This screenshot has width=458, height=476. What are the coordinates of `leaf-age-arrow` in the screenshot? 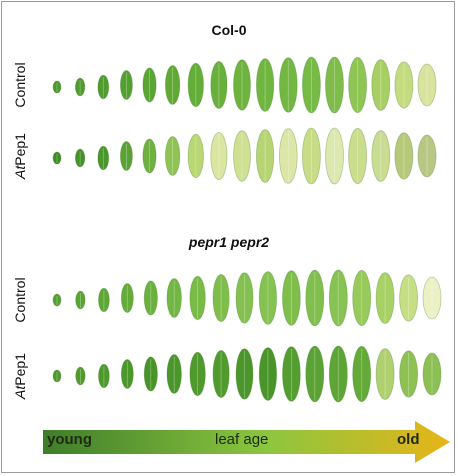 It's located at (246, 442).